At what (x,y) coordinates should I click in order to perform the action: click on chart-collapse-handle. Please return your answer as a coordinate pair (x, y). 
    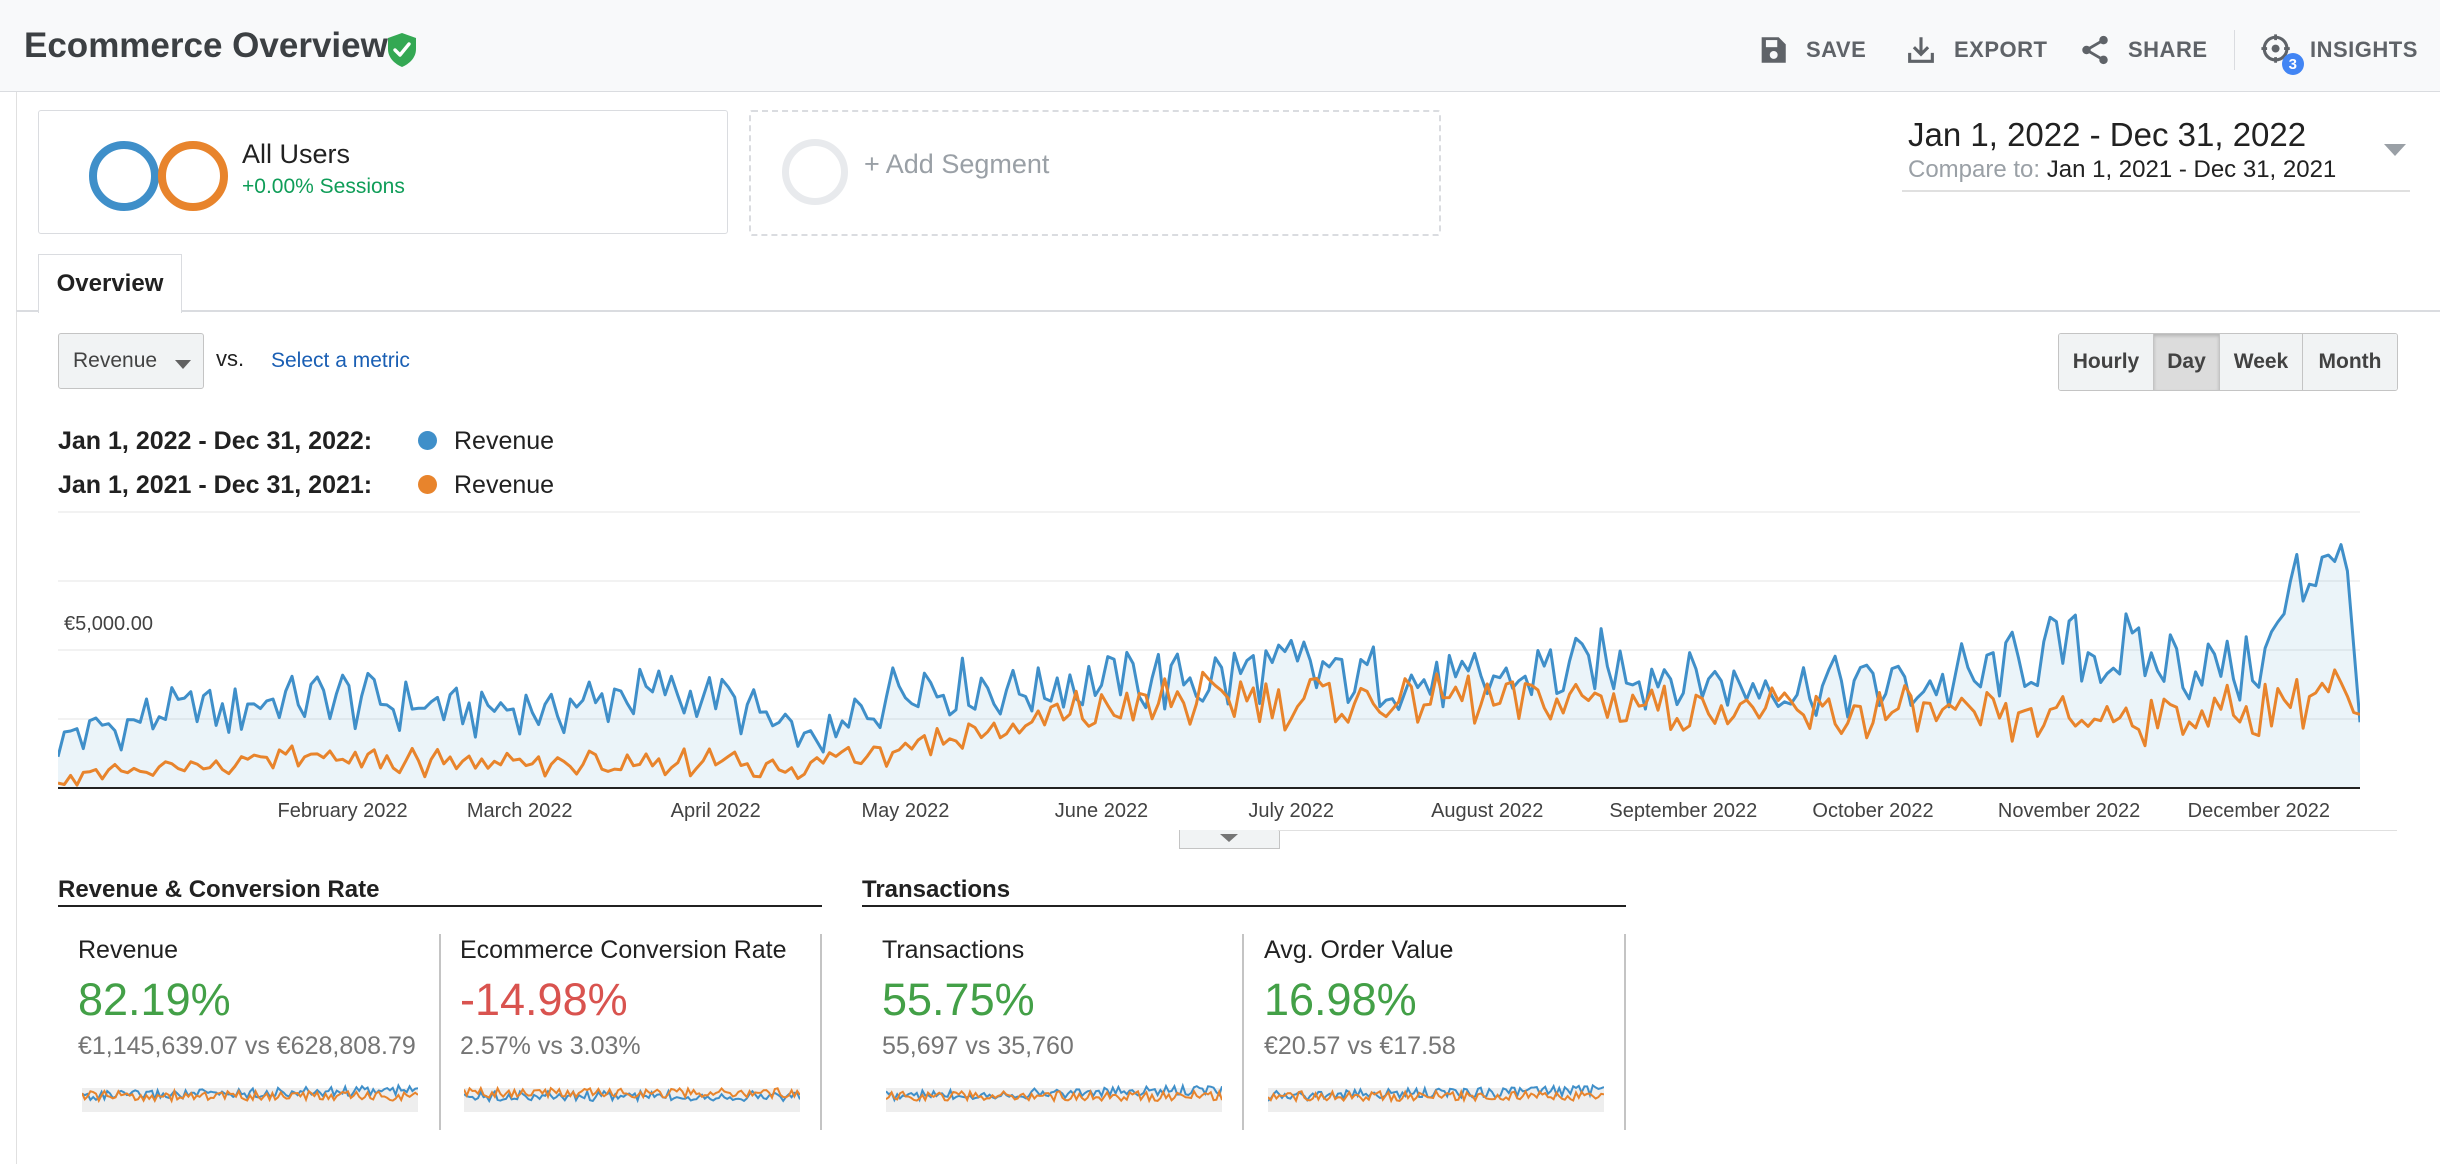
    Looking at the image, I should click on (1229, 839).